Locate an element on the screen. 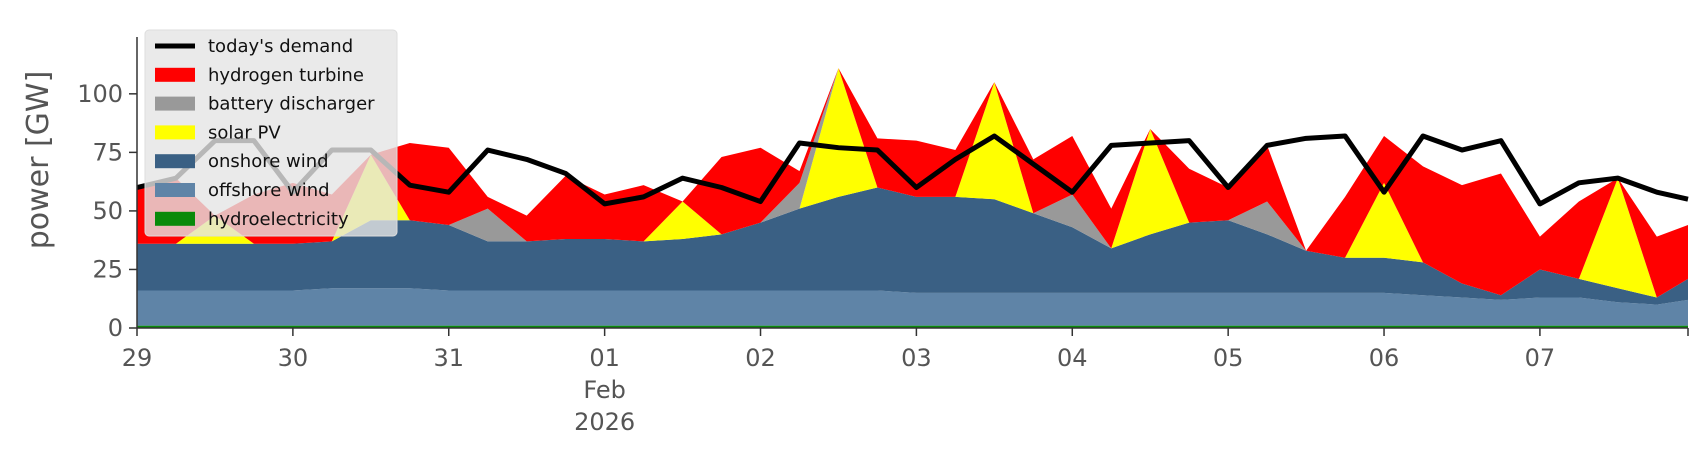  x-tick-label: 30 is located at coordinates (293, 358).